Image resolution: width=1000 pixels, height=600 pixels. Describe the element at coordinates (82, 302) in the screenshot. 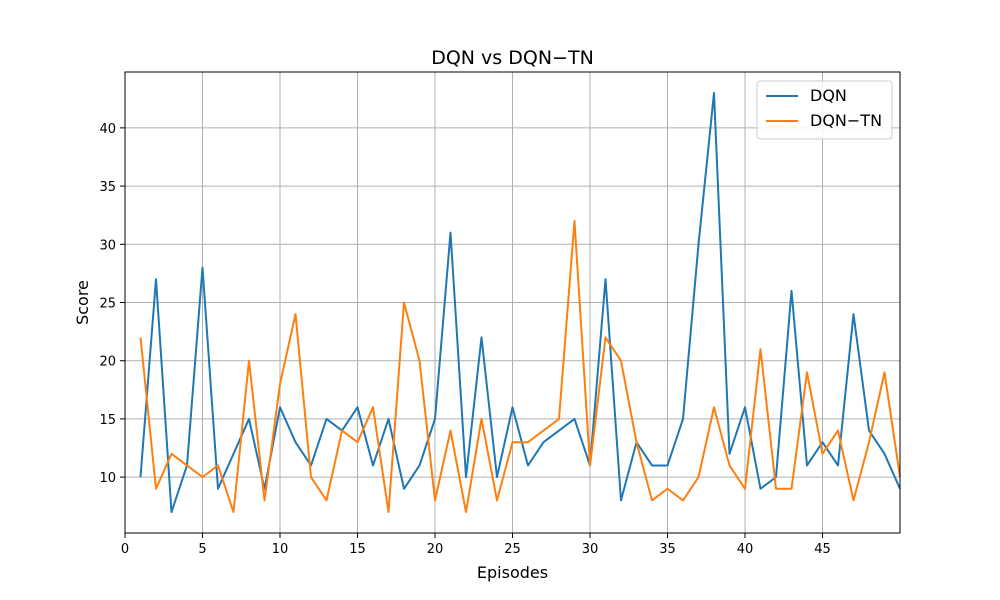

I see `y-axis-label: Score` at that location.